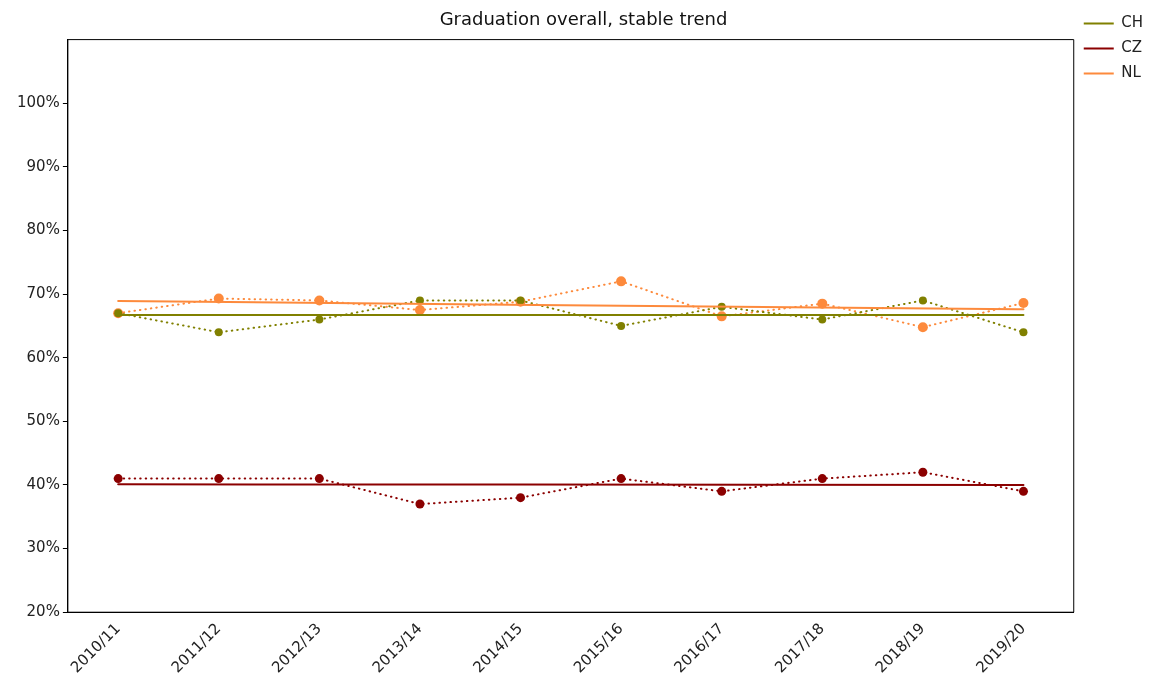 The width and height of the screenshot is (1163, 684). I want to click on y-tick-label: 90%, so click(43, 165).